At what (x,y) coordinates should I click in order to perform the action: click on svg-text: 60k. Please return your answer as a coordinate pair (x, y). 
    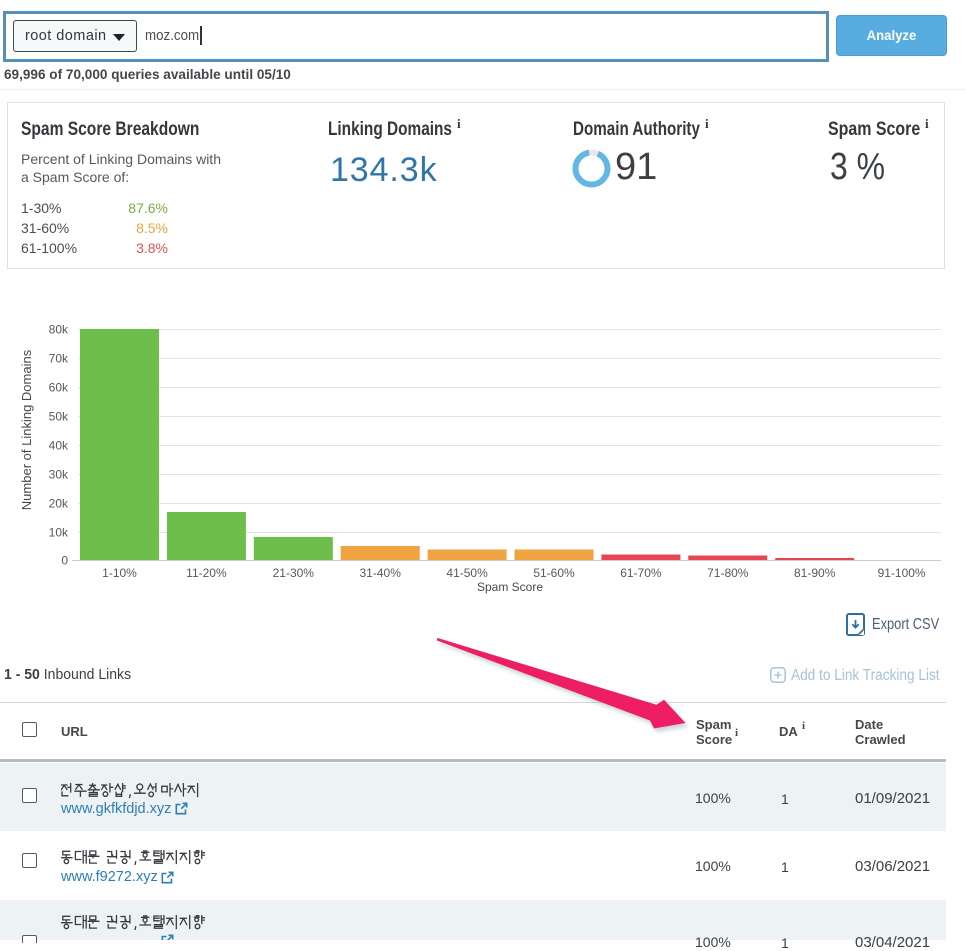
    Looking at the image, I should click on (59, 388).